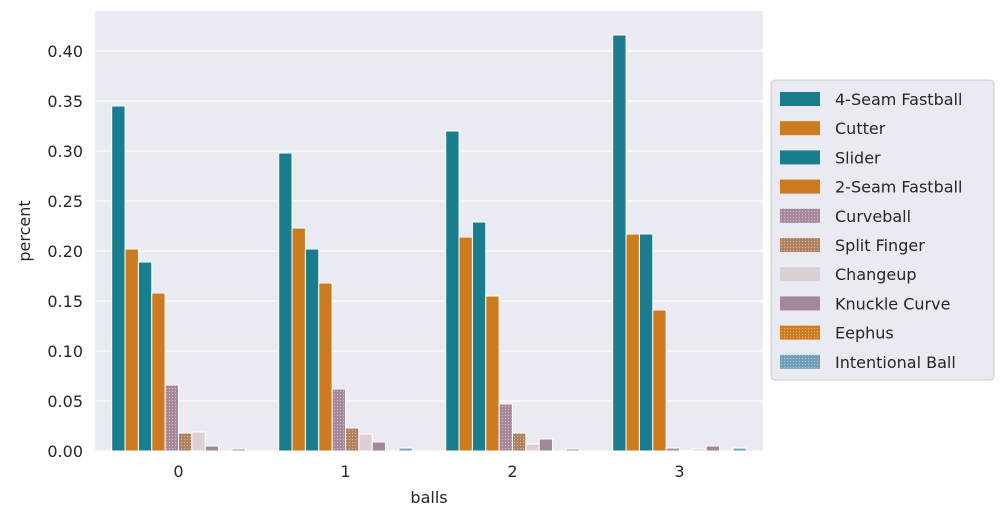 The width and height of the screenshot is (1002, 523). I want to click on x-tick-labels: 0 1 2 3, so click(428, 471).